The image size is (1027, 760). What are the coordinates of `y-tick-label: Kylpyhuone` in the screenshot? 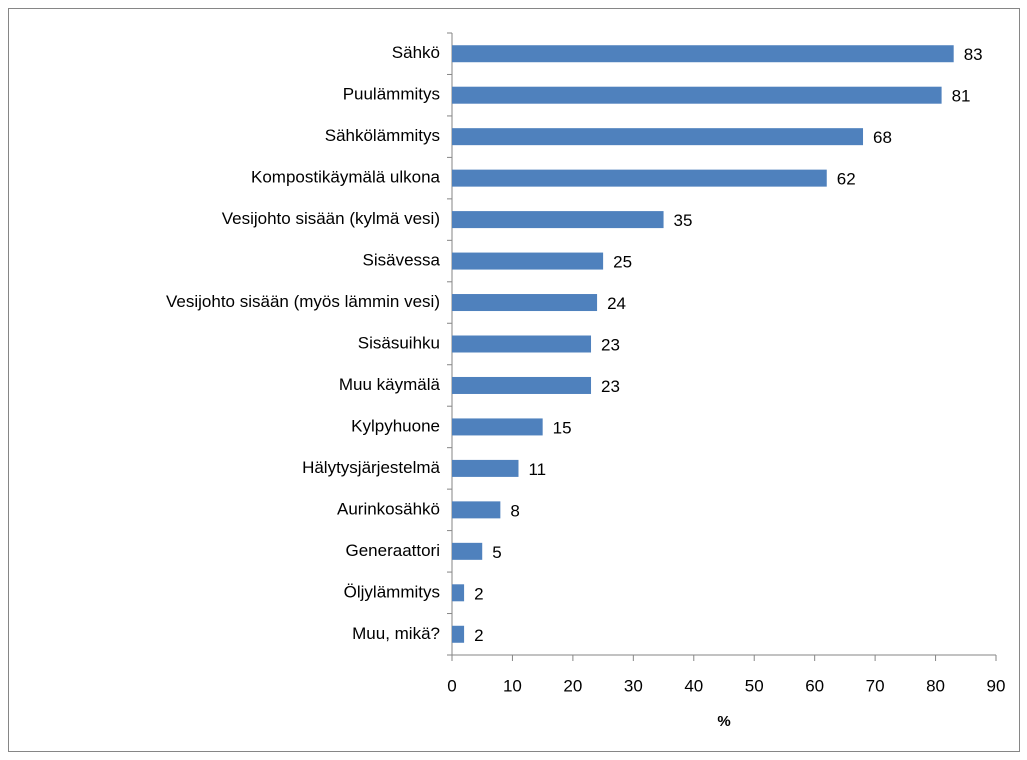 It's located at (395, 425).